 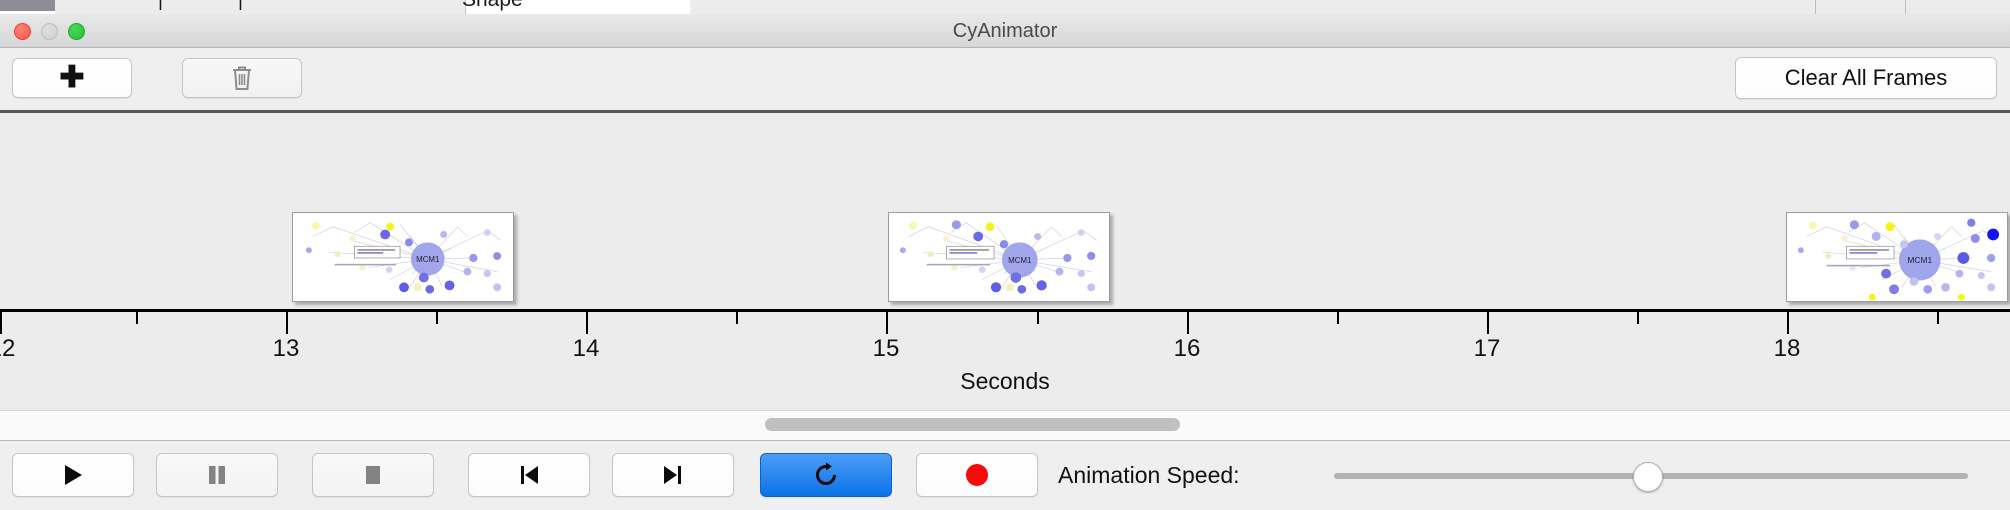 I want to click on add-frame-button: ✚, so click(x=72, y=78).